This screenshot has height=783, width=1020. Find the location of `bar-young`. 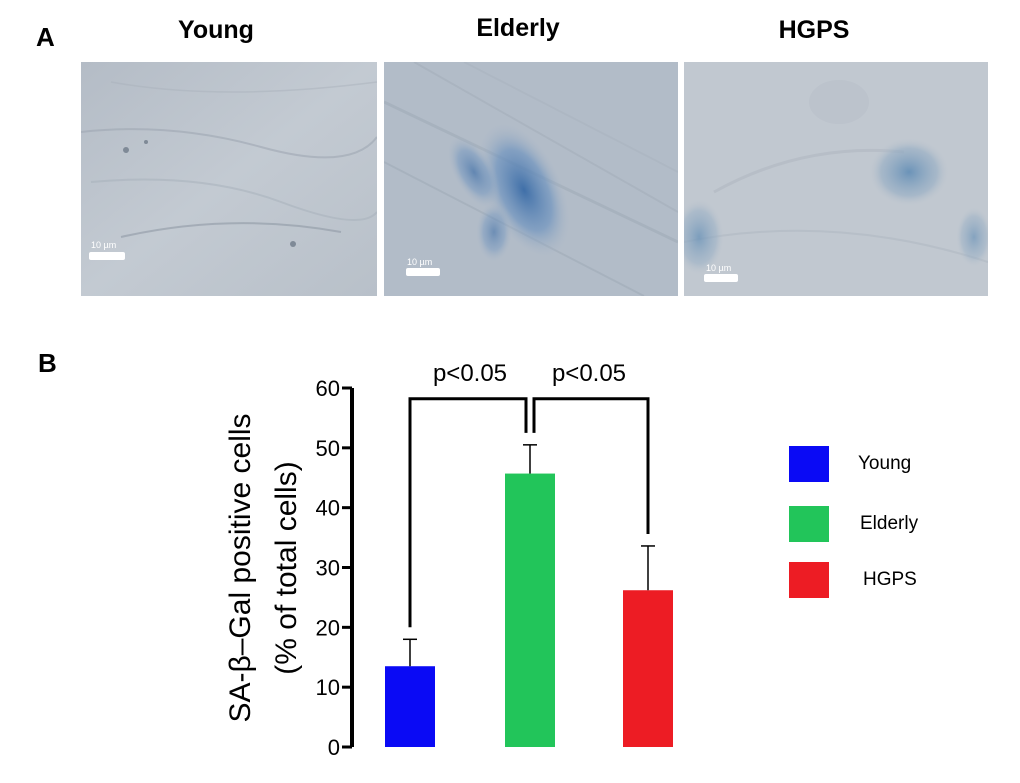

bar-young is located at coordinates (410, 706).